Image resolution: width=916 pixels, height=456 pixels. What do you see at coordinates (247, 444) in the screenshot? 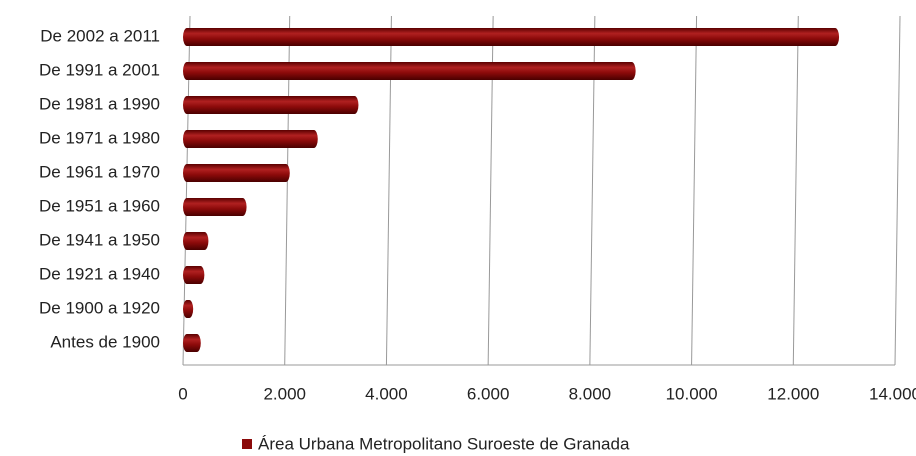
I see `legend-swatch` at bounding box center [247, 444].